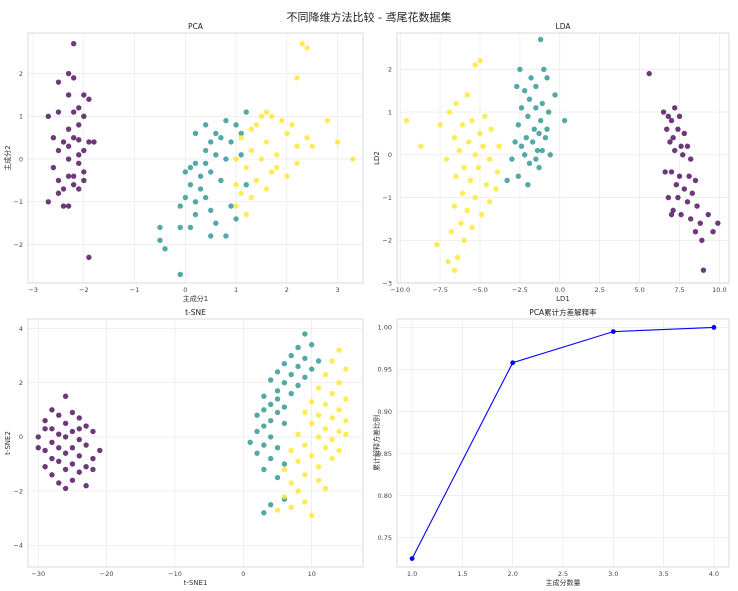  What do you see at coordinates (480, 290) in the screenshot?
I see `lda-x-tick-label: −5.0` at bounding box center [480, 290].